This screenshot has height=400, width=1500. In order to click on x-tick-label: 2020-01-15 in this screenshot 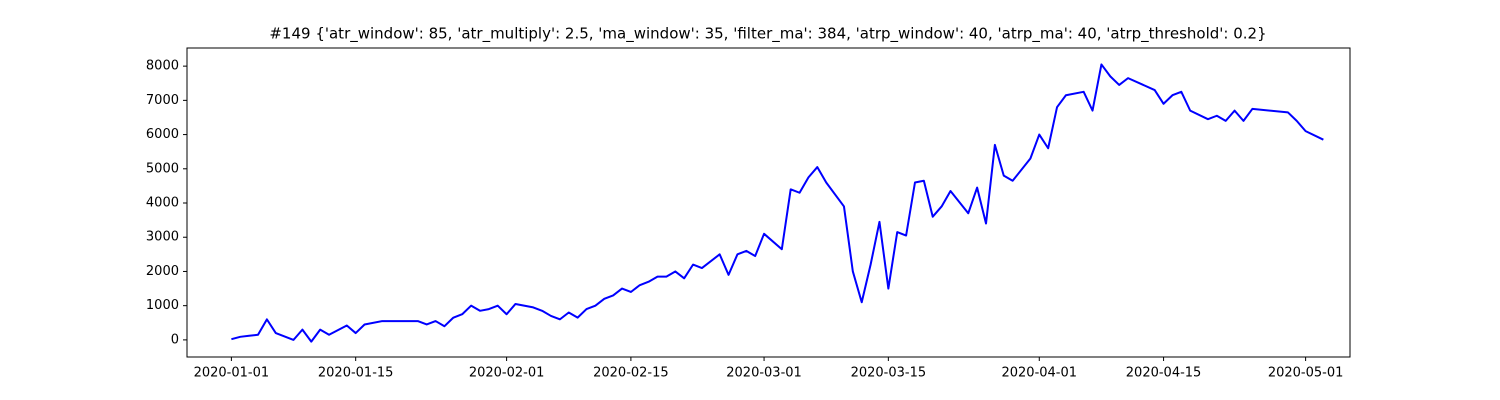, I will do `click(356, 373)`.